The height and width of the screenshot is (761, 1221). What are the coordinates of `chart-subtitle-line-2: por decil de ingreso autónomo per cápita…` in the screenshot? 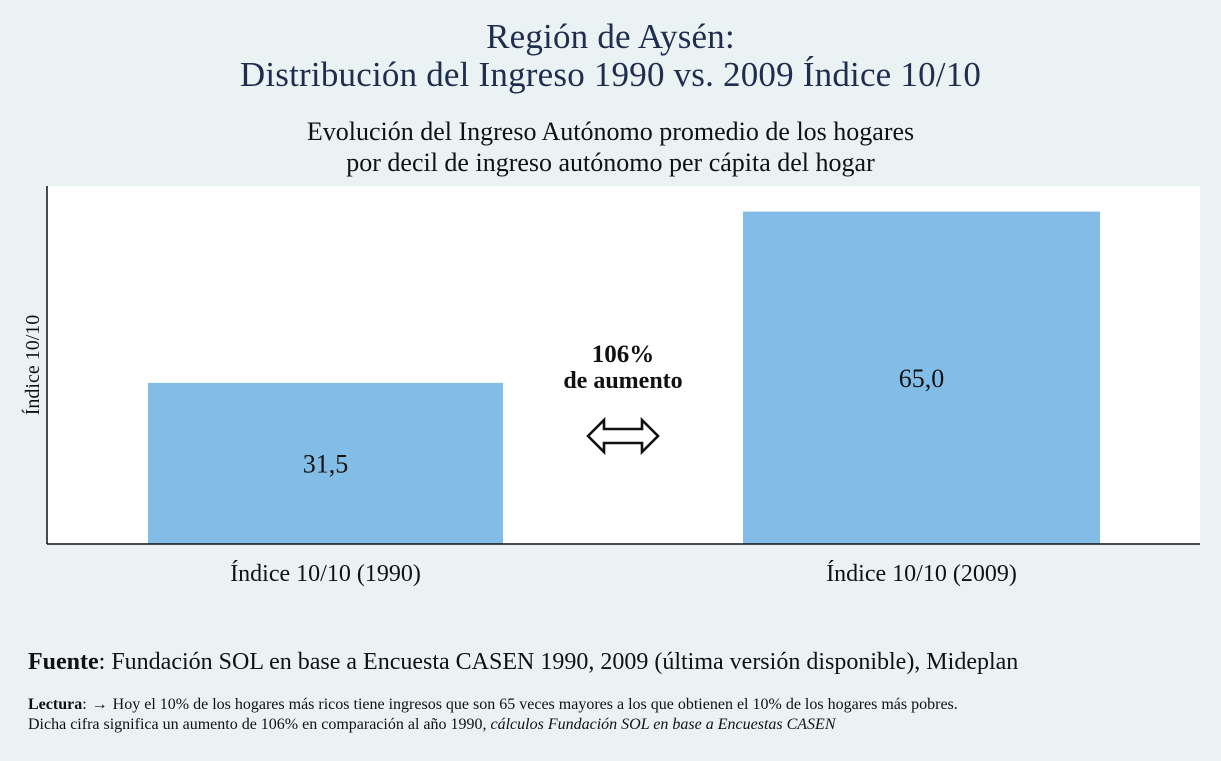 It's located at (610, 162).